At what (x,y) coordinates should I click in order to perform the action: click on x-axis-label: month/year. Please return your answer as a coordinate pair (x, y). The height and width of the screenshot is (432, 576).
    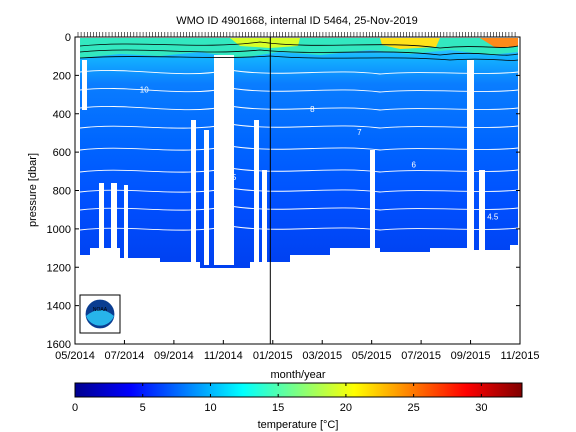
    Looking at the image, I should click on (297, 375).